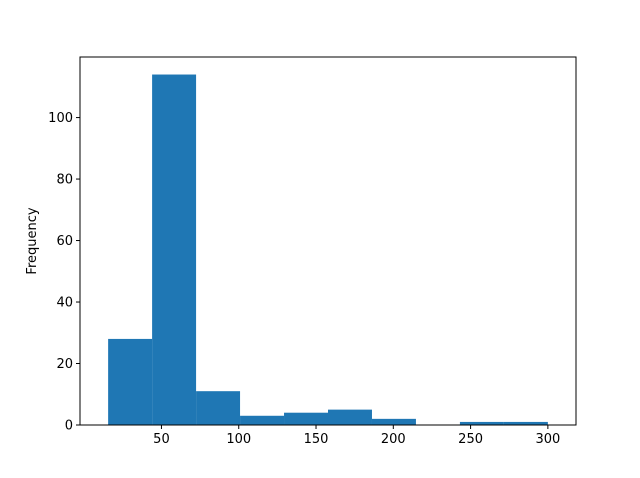 Image resolution: width=640 pixels, height=478 pixels. Describe the element at coordinates (470, 439) in the screenshot. I see `x-tick-label: 250` at that location.